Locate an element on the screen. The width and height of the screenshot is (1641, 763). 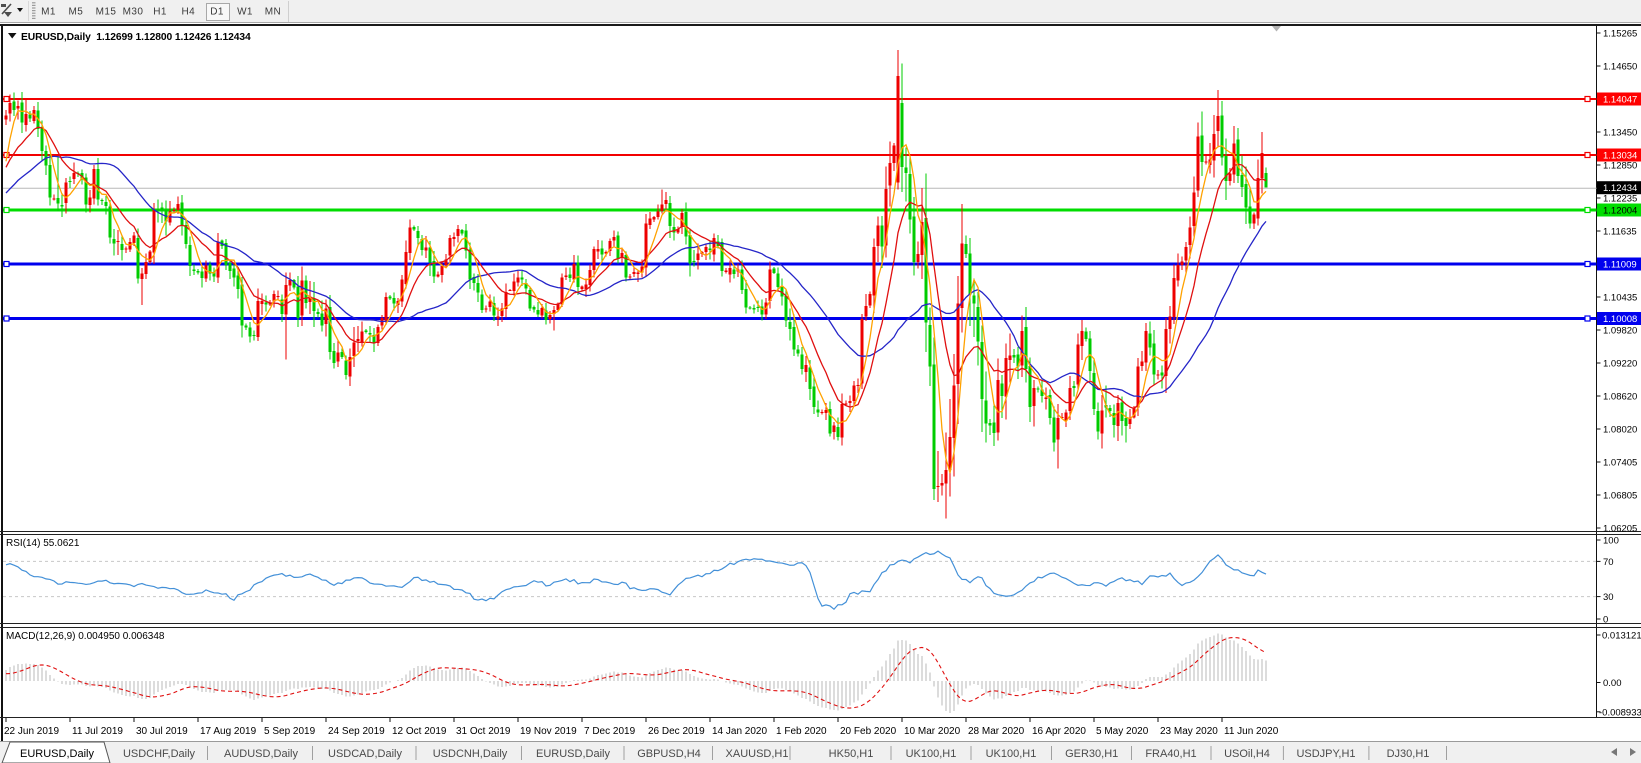
svg-text: 1.12235 is located at coordinates (1620, 199).